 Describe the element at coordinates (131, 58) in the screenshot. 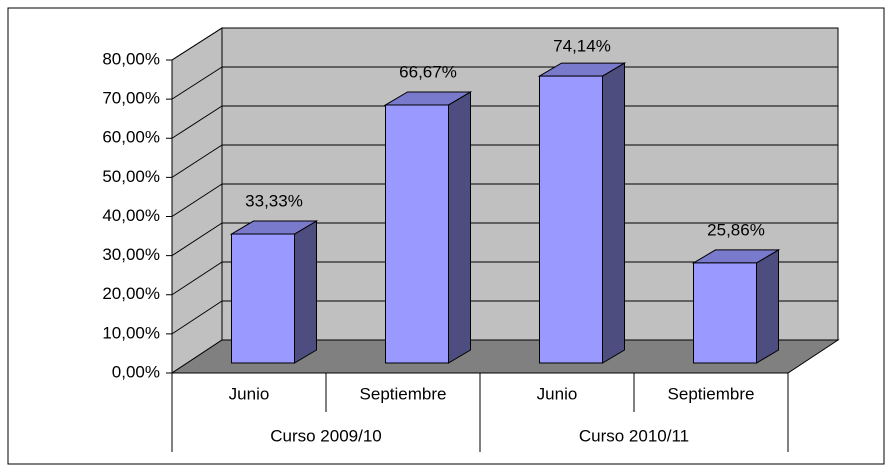

I see `y-tick-label: 80,00%` at that location.